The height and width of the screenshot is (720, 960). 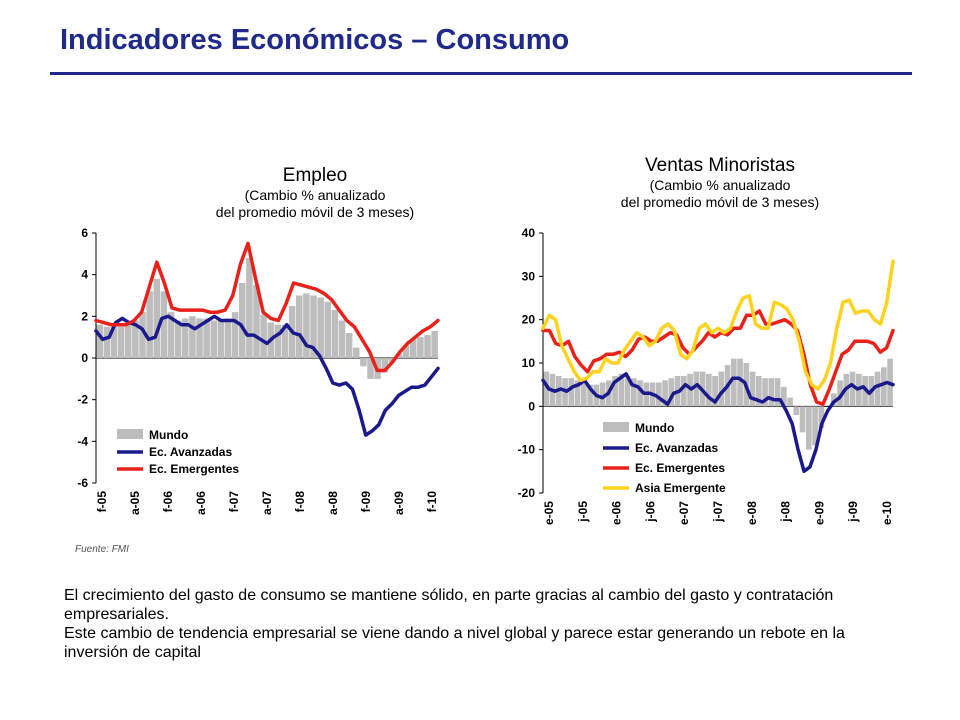 I want to click on y-tick-label: 2, so click(x=84, y=316).